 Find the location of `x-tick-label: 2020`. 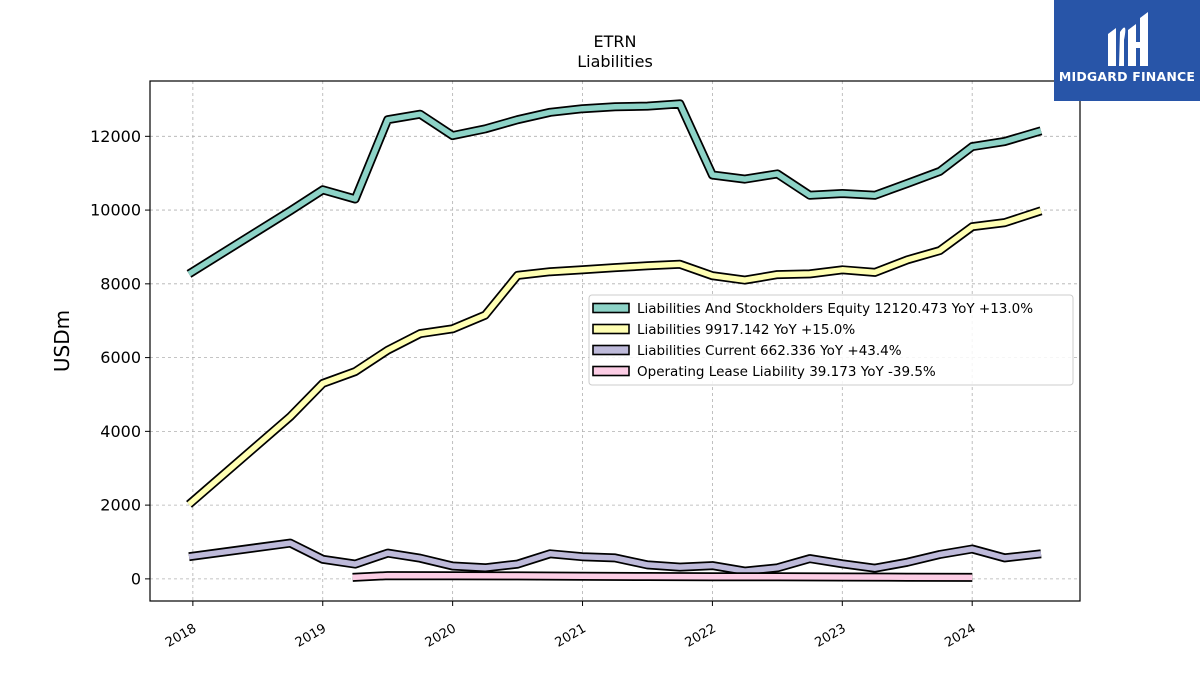

x-tick-label: 2020 is located at coordinates (441, 636).